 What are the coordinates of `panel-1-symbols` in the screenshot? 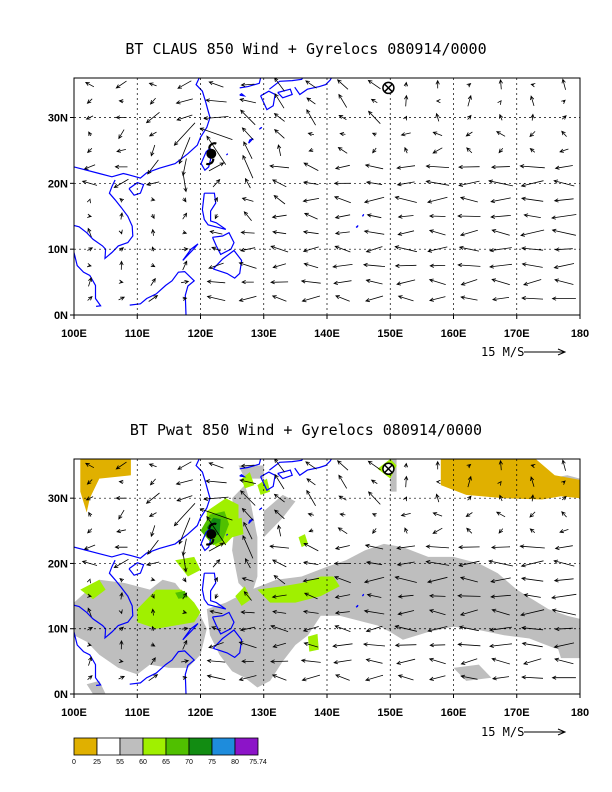 It's located at (300, 123).